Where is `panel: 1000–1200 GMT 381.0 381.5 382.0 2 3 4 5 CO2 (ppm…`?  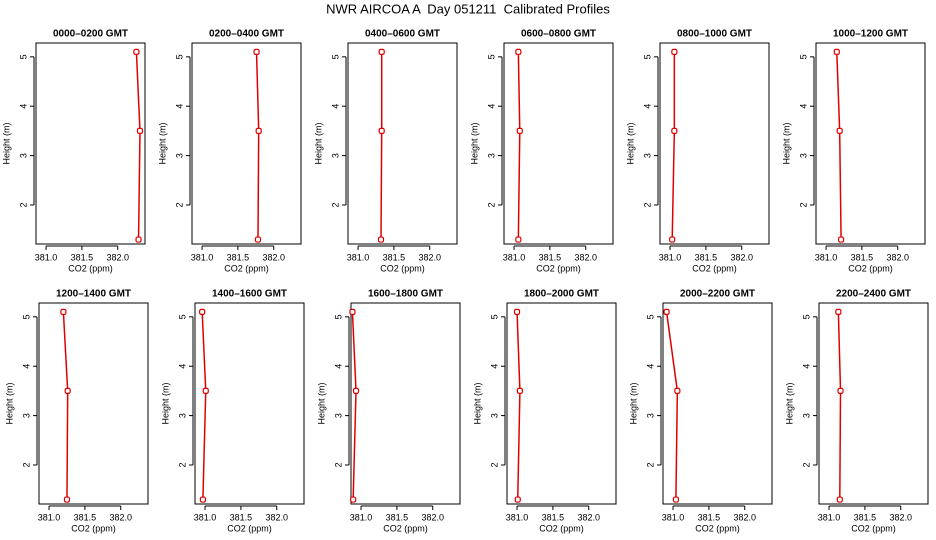 panel: 1000–1200 GMT 381.0 381.5 382.0 2 3 4 5 CO2 (ppm… is located at coordinates (853, 151).